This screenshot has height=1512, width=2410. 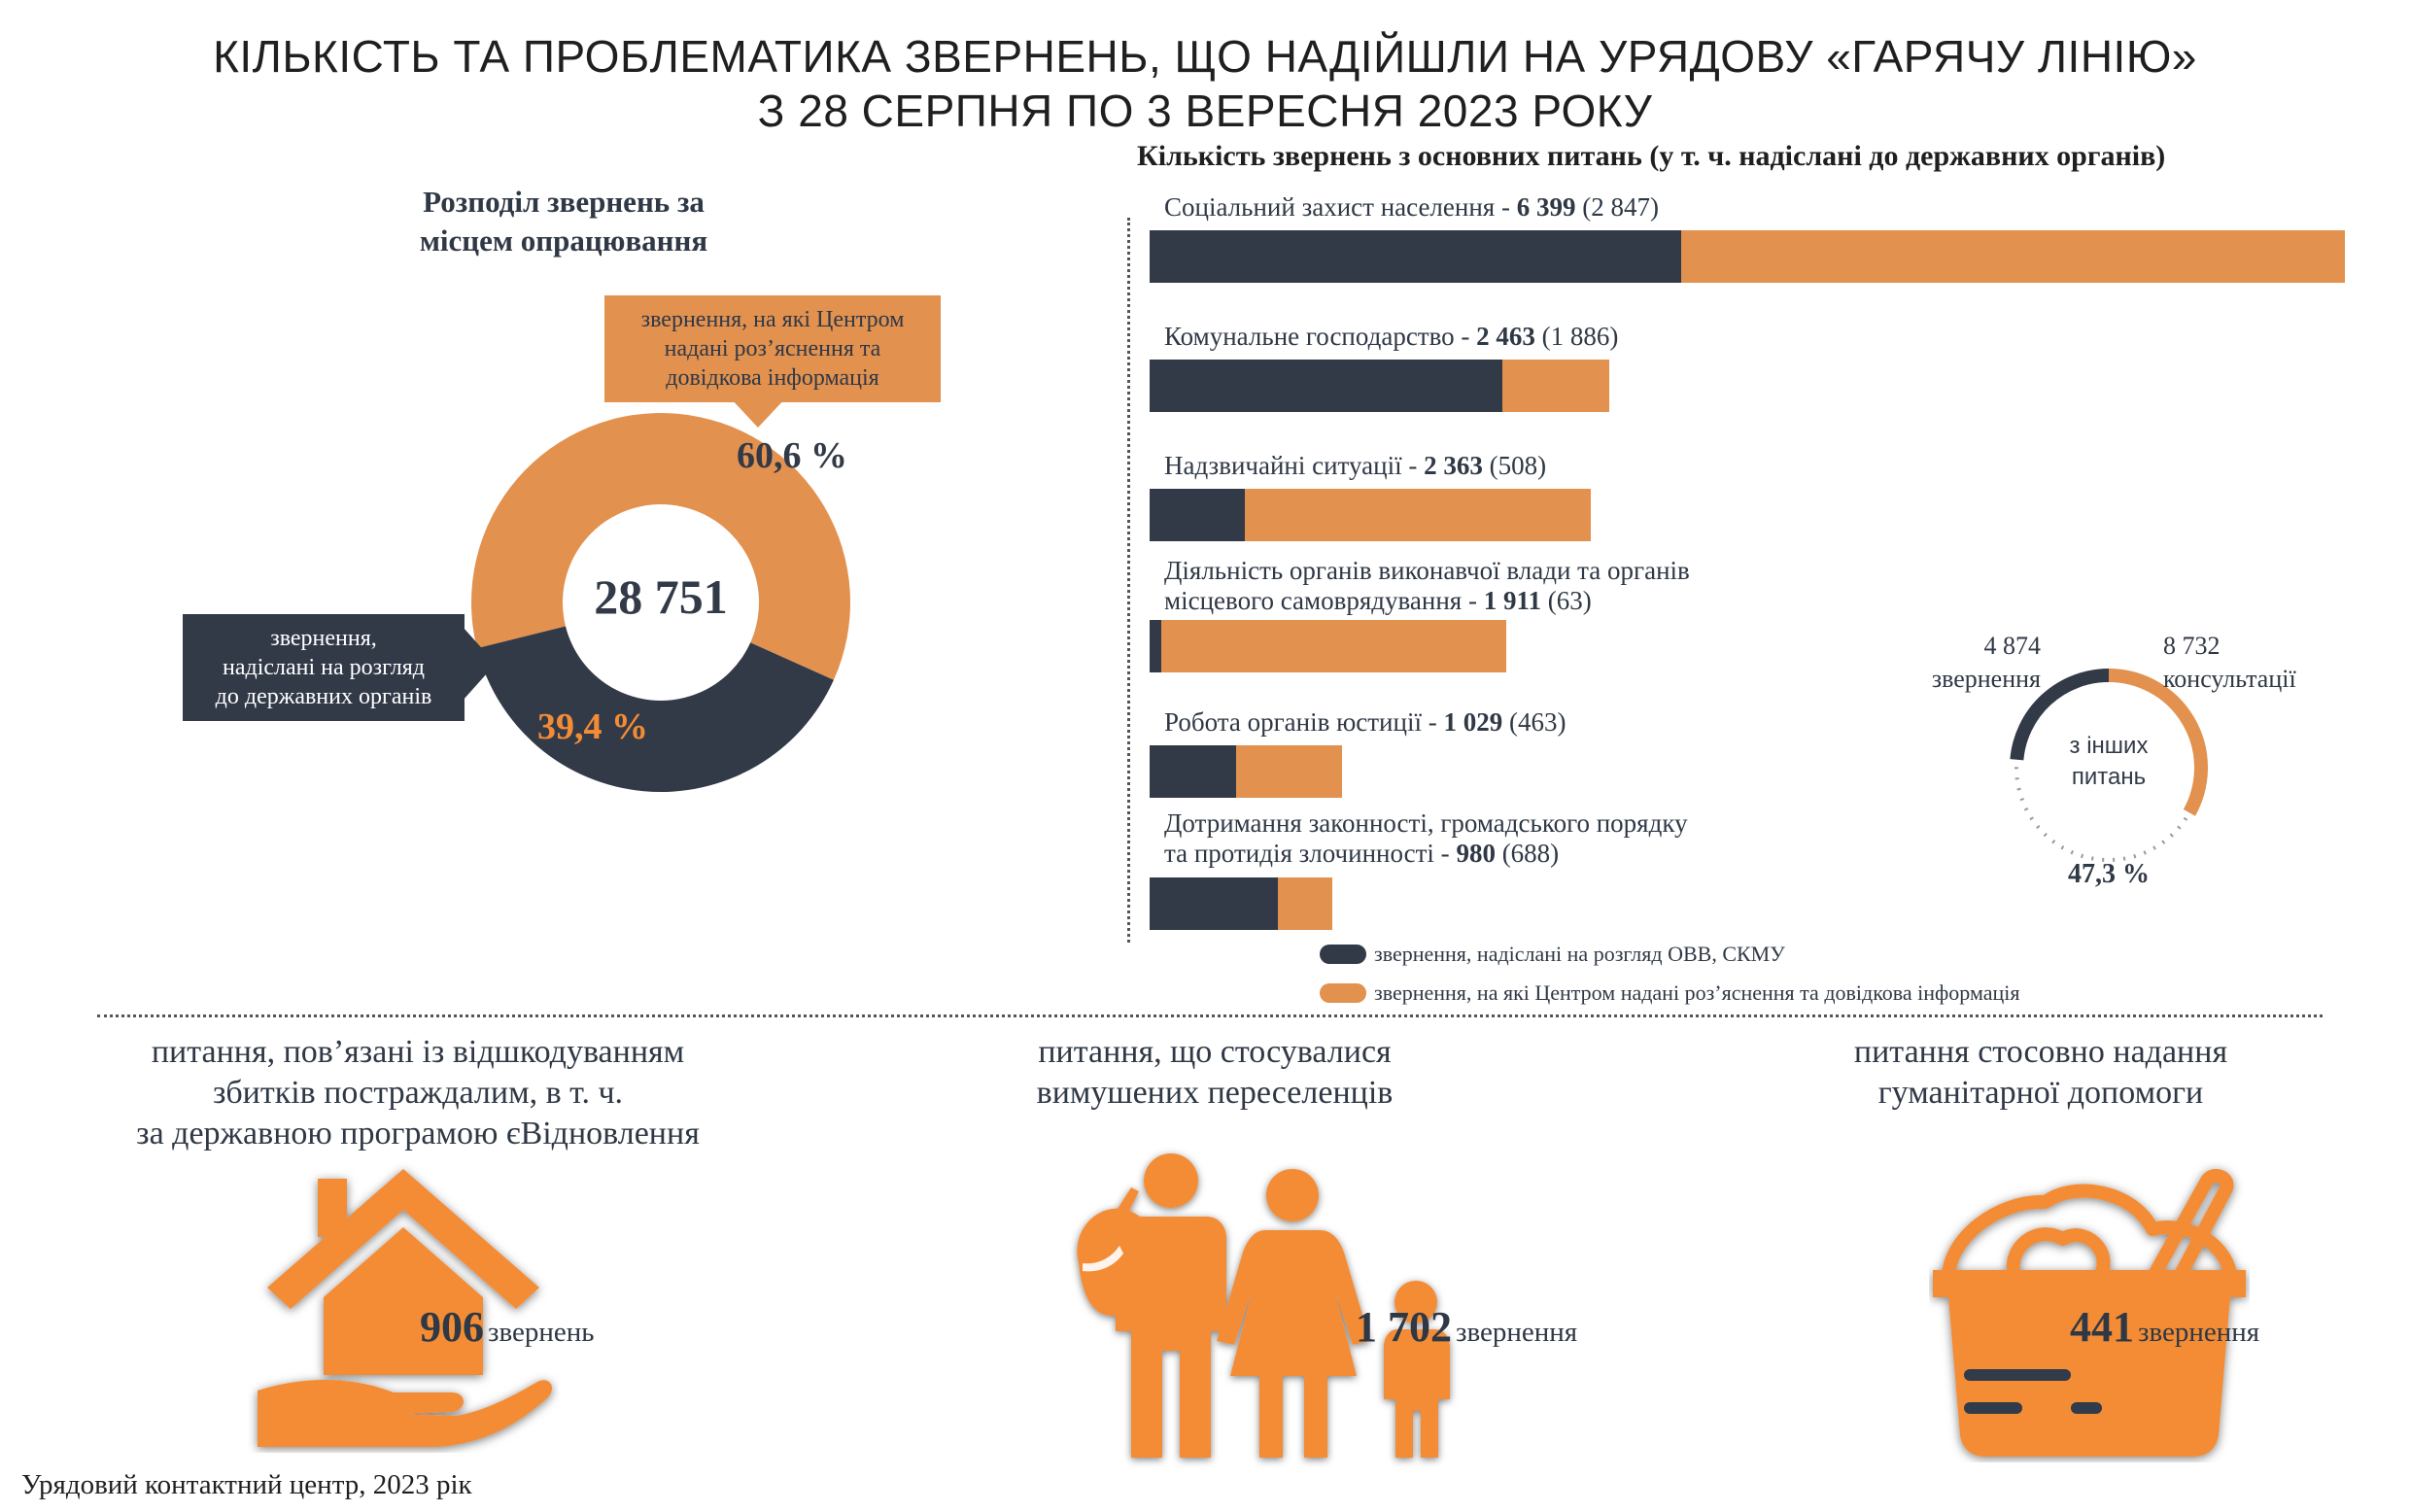 What do you see at coordinates (661, 596) in the screenshot?
I see `donut-total-label: 28 751` at bounding box center [661, 596].